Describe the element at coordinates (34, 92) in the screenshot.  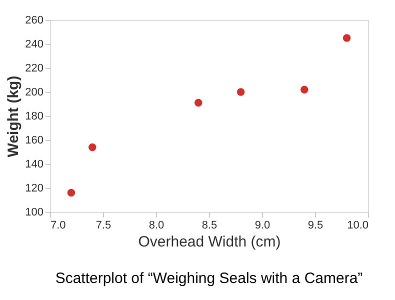
I see `y-tick-label: 200` at that location.